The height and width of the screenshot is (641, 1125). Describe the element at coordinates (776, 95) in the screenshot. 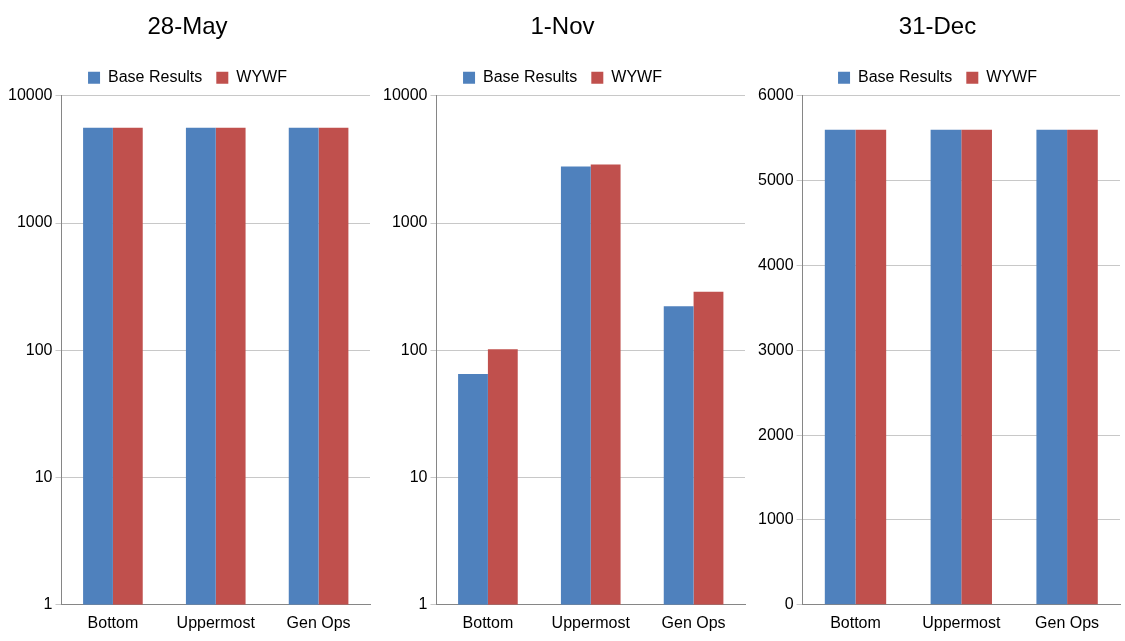

I see `y-tick-label: 6000` at that location.